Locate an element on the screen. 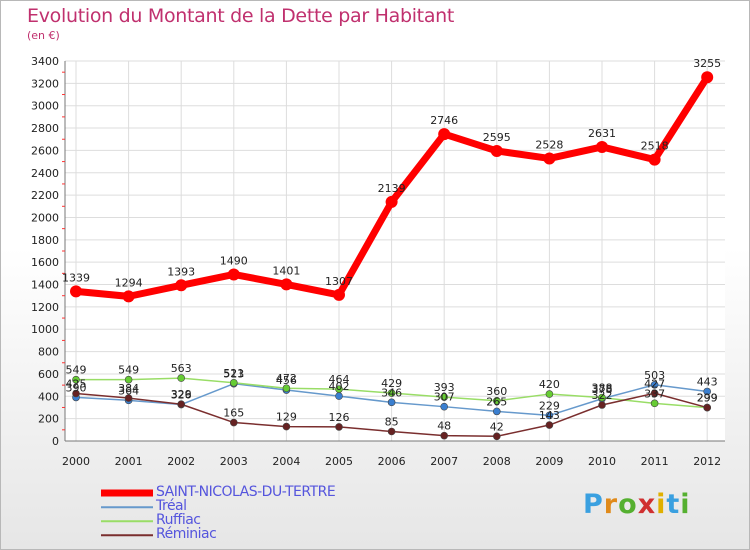 The image size is (750, 550). y-tick-label: 3000 is located at coordinates (45, 106).